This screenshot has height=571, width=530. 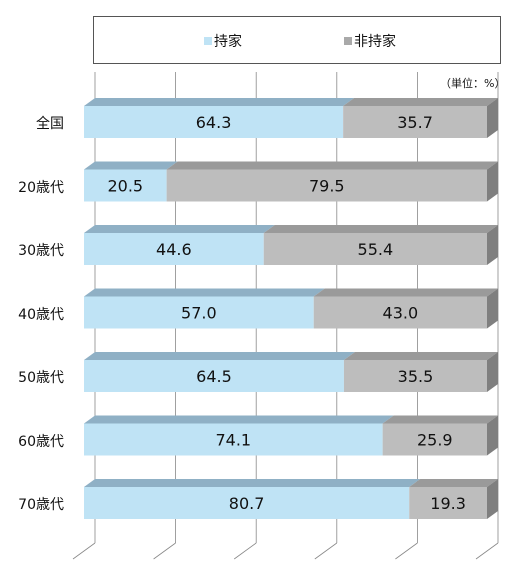 I want to click on data-label: 57.0, so click(x=199, y=313).